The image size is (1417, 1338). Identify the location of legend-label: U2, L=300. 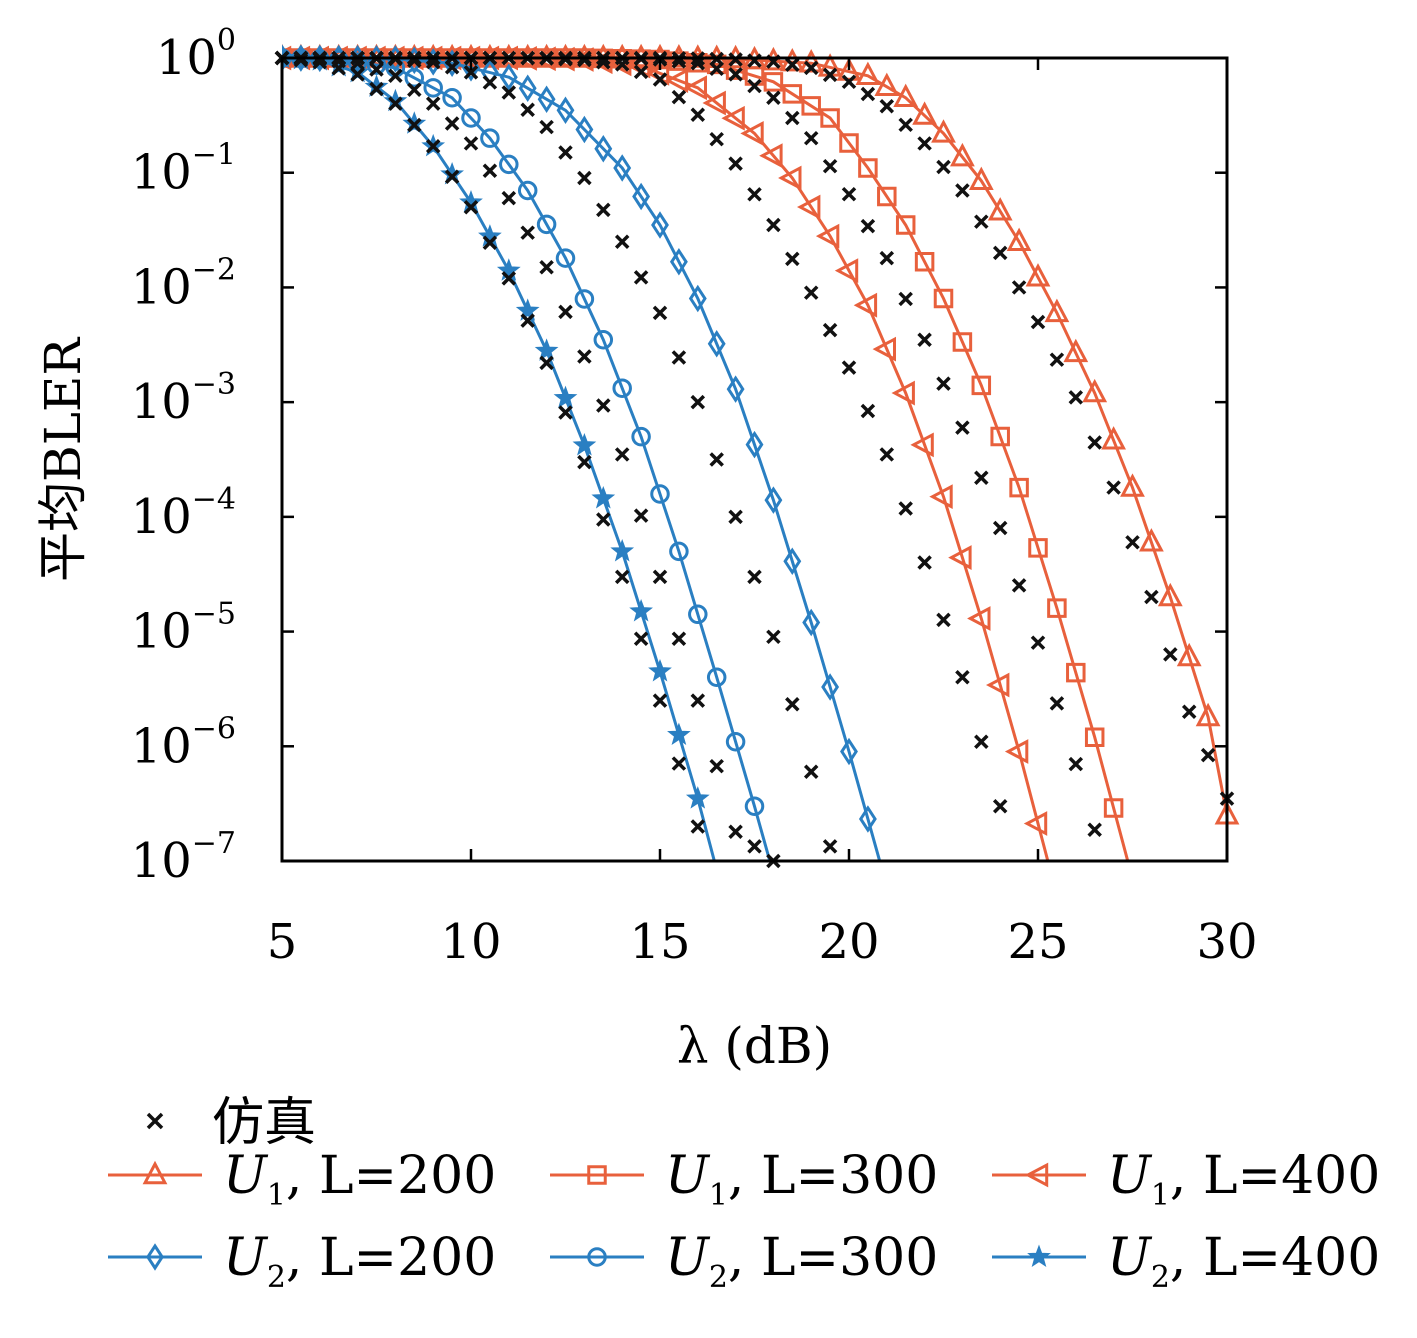
(801, 1261).